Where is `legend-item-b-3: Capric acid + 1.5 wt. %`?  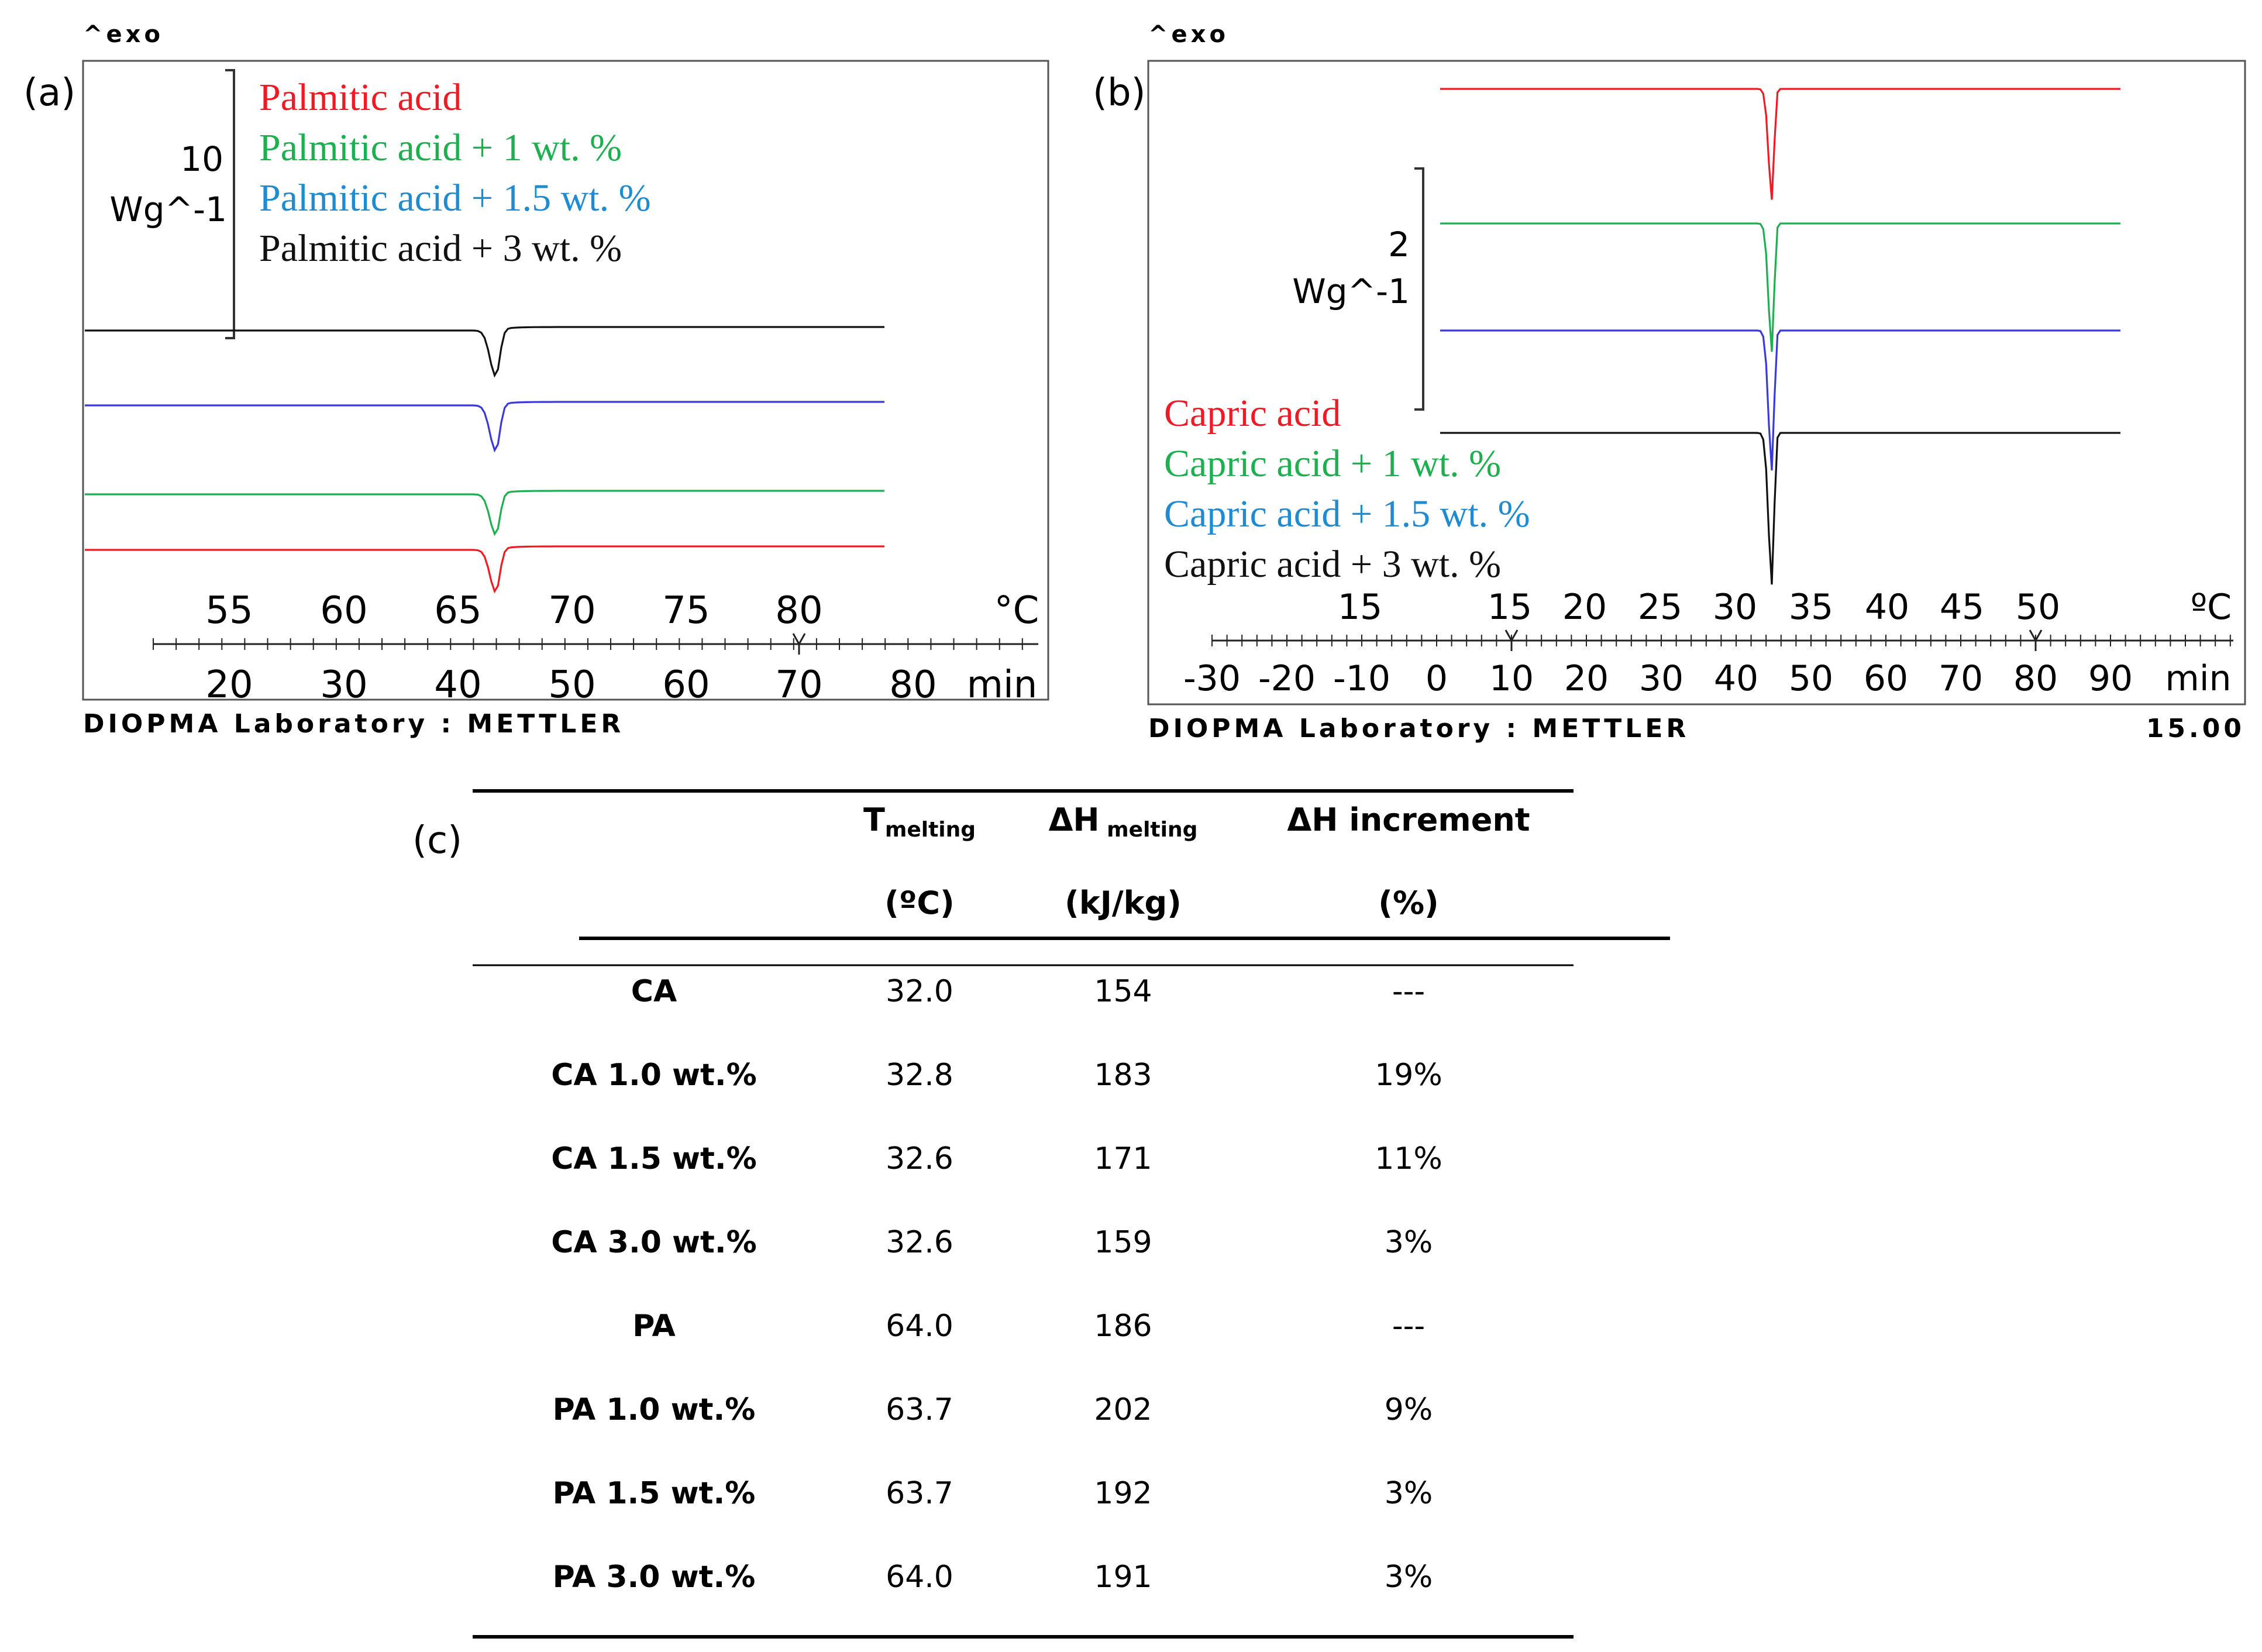 legend-item-b-3: Capric acid + 1.5 wt. % is located at coordinates (1347, 514).